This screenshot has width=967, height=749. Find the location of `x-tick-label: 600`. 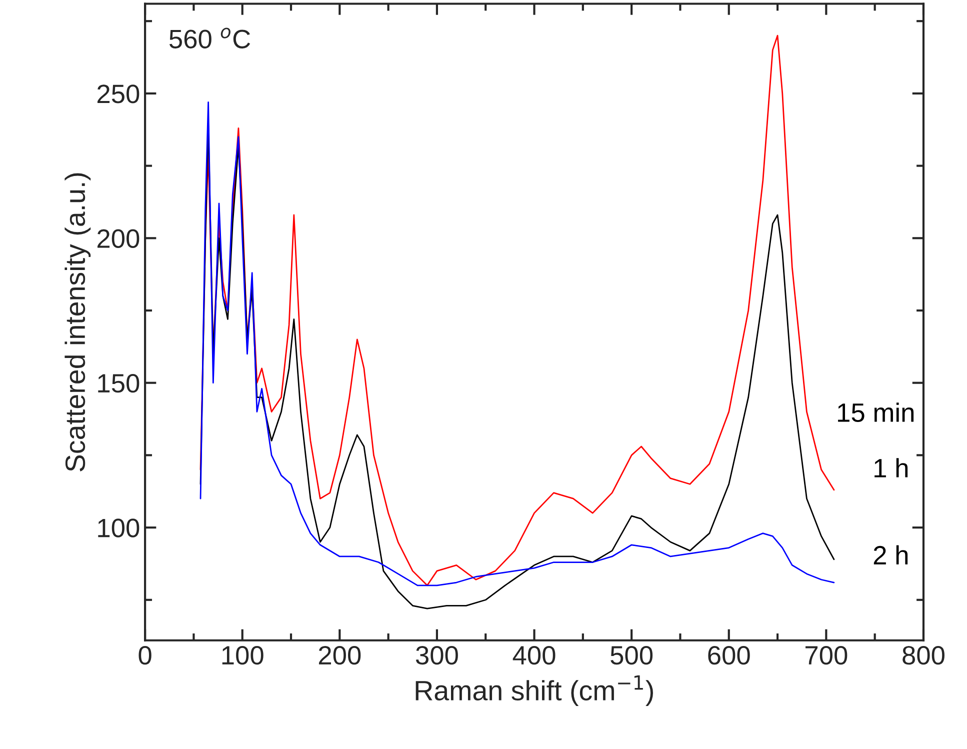

x-tick-label: 600 is located at coordinates (729, 655).